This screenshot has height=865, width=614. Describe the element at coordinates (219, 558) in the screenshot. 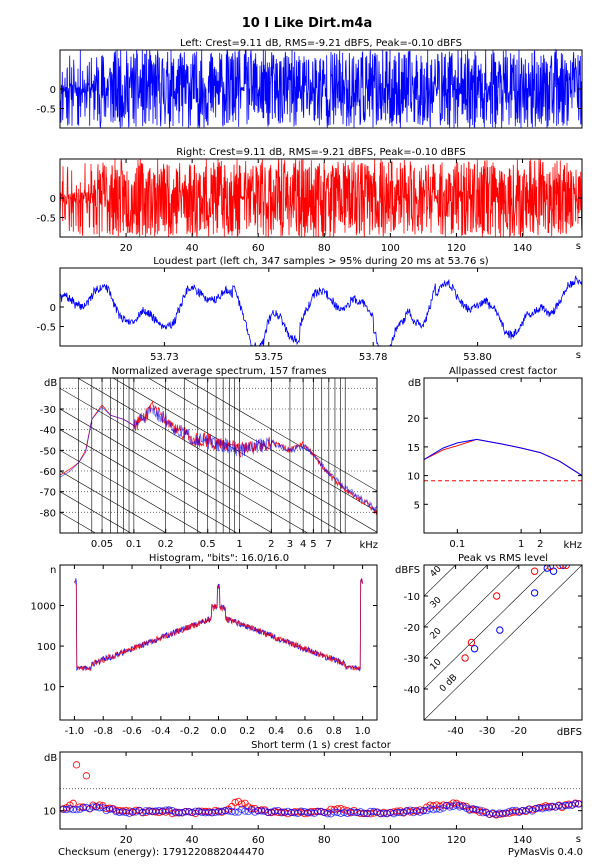

I see `histogram-title: Histogram, "bits": 16.0/16.0` at that location.